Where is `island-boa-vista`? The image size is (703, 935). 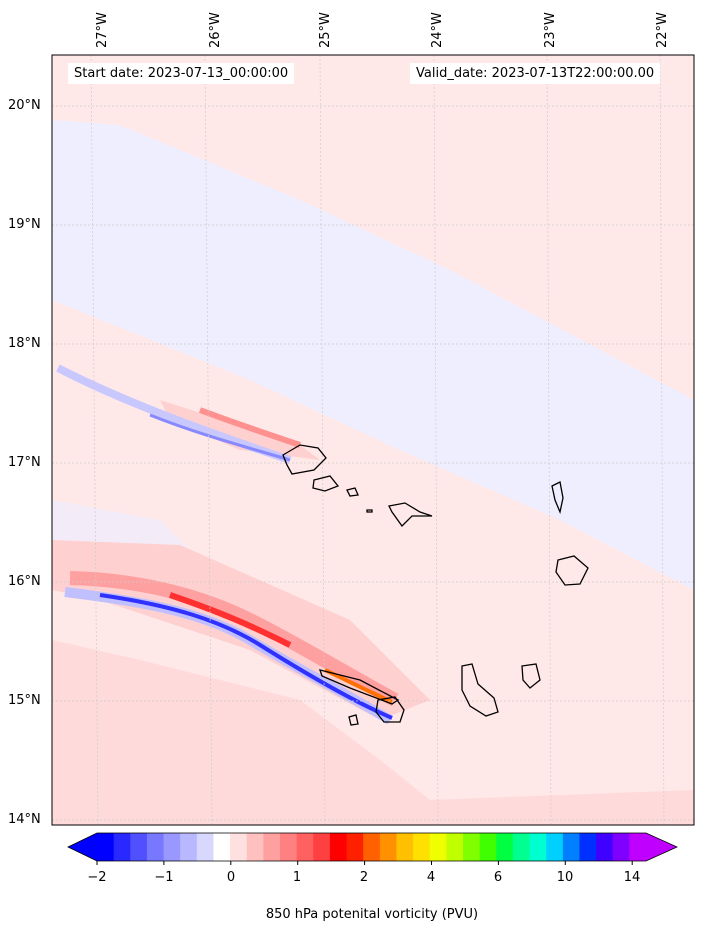
island-boa-vista is located at coordinates (572, 570).